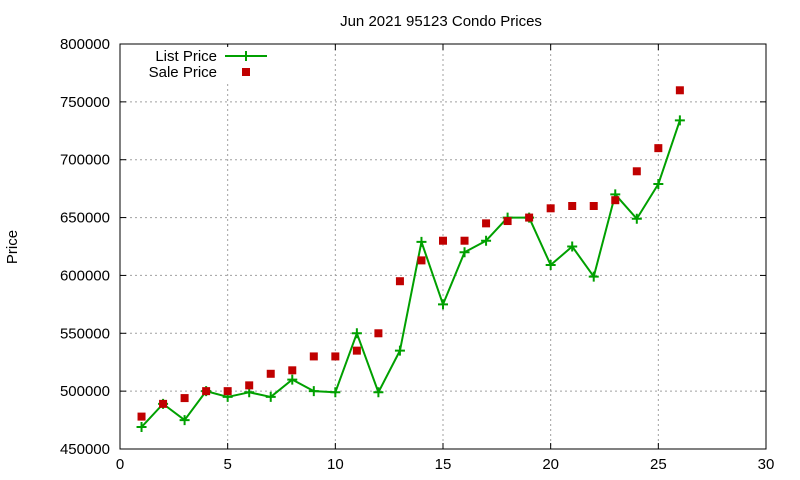 This screenshot has height=480, width=800. I want to click on x-tick-label: 15, so click(443, 464).